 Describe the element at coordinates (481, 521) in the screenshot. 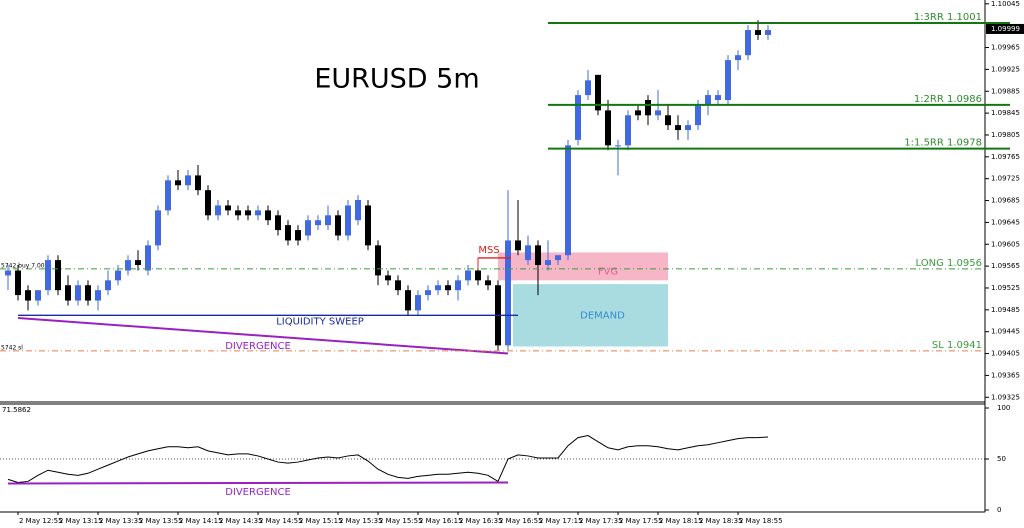

I see `x-tick-label: 2 May 16:35` at that location.